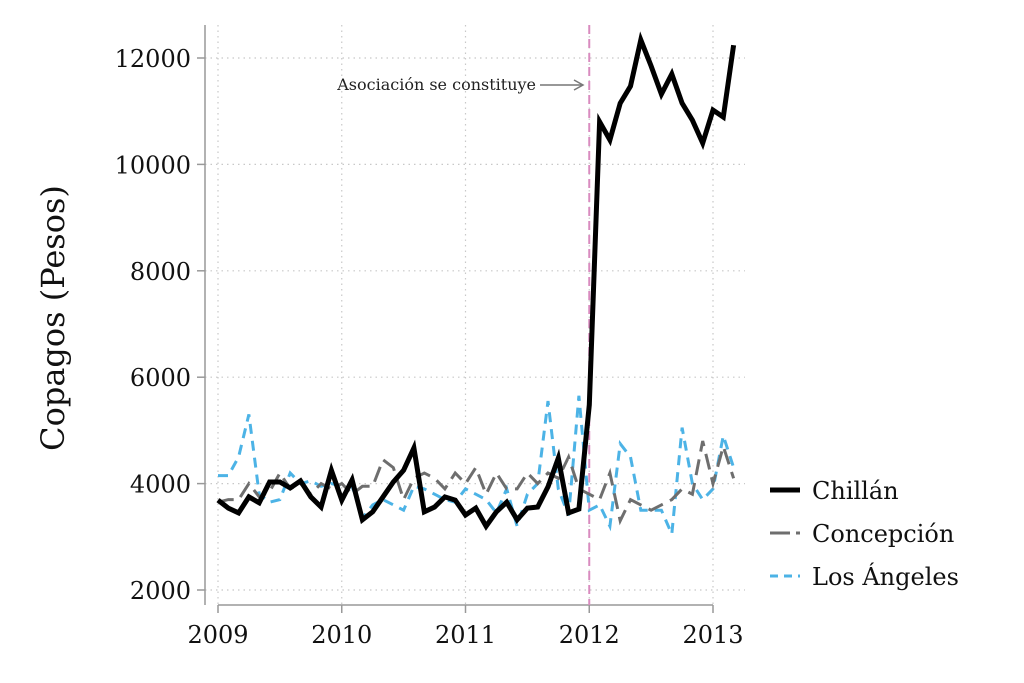 The width and height of the screenshot is (1024, 683). Describe the element at coordinates (160, 272) in the screenshot. I see `y-tick-label: 8000` at that location.